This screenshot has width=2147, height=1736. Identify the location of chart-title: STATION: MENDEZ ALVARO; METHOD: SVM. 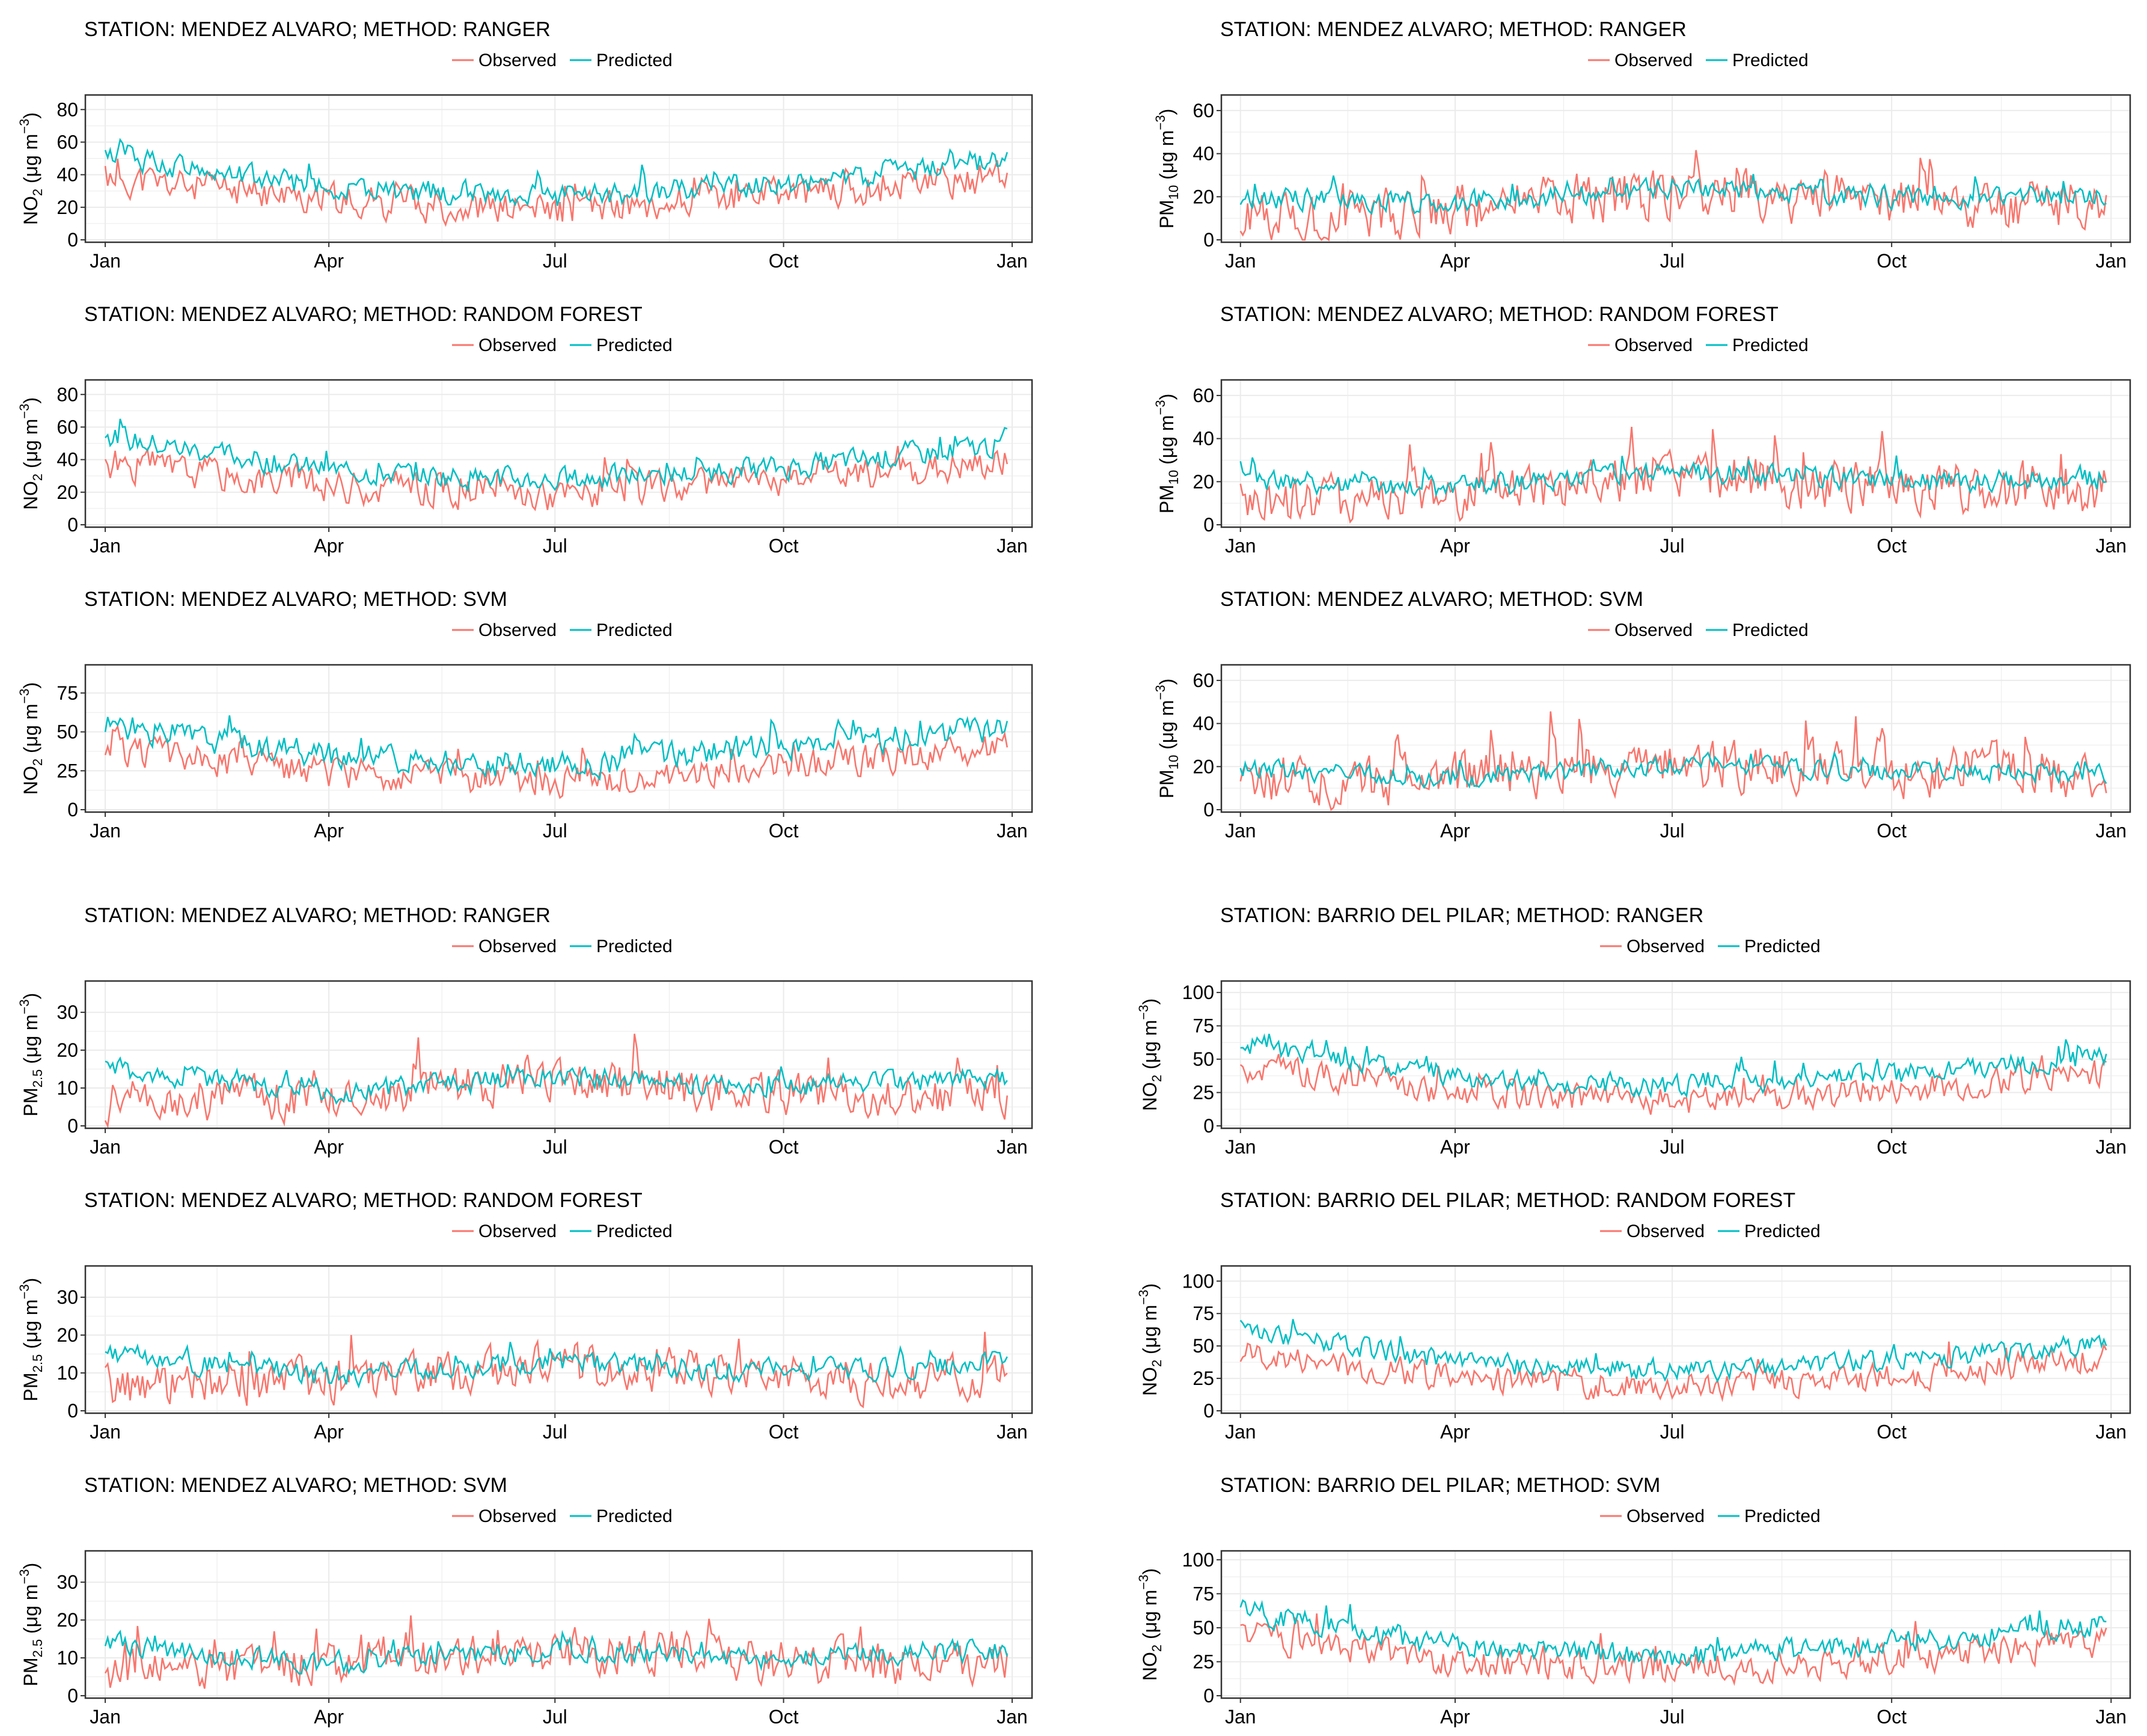
(295, 600).